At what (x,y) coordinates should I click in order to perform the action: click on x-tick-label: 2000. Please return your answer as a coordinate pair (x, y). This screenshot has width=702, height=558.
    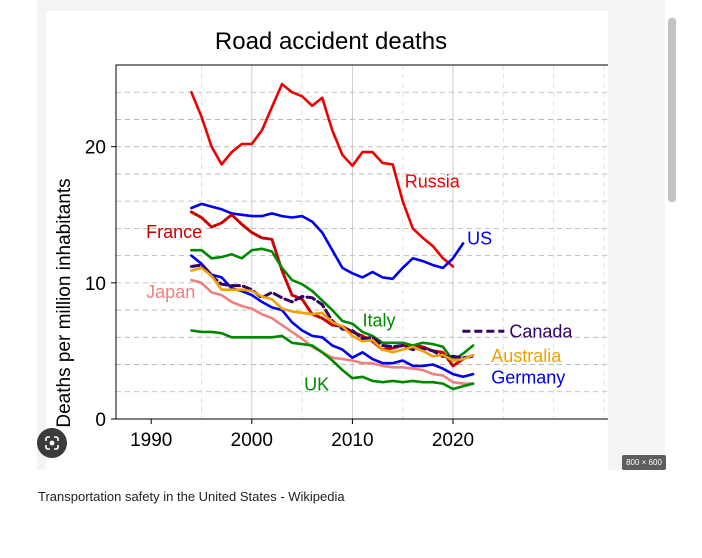
    Looking at the image, I should click on (252, 440).